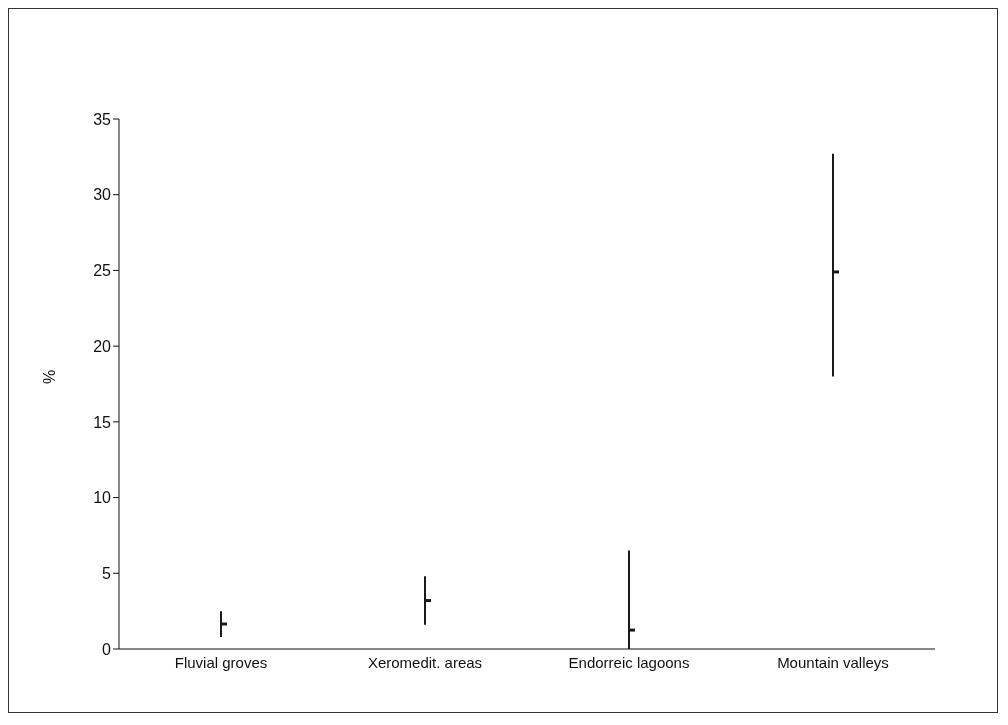 The height and width of the screenshot is (725, 1008). What do you see at coordinates (629, 662) in the screenshot?
I see `x-tick-label: Endorreic lagoons` at bounding box center [629, 662].